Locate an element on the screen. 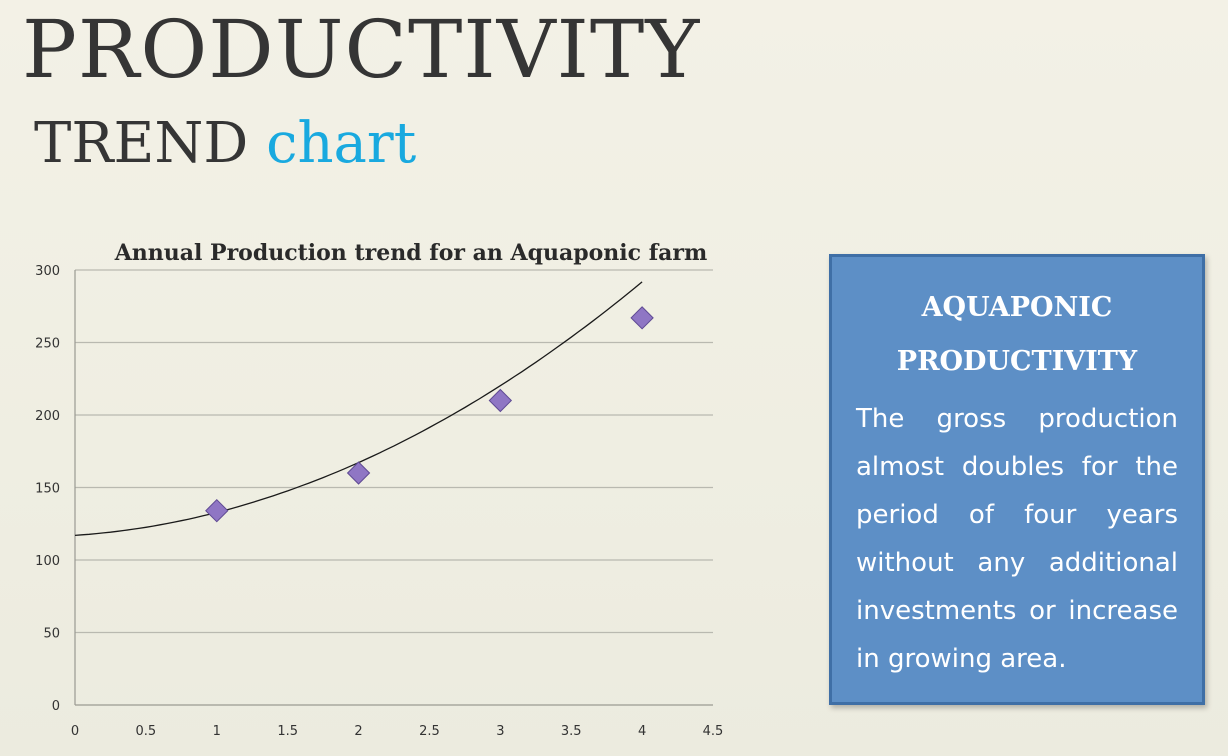 The image size is (1228, 756). x-tick-label: 1.5 is located at coordinates (287, 731).